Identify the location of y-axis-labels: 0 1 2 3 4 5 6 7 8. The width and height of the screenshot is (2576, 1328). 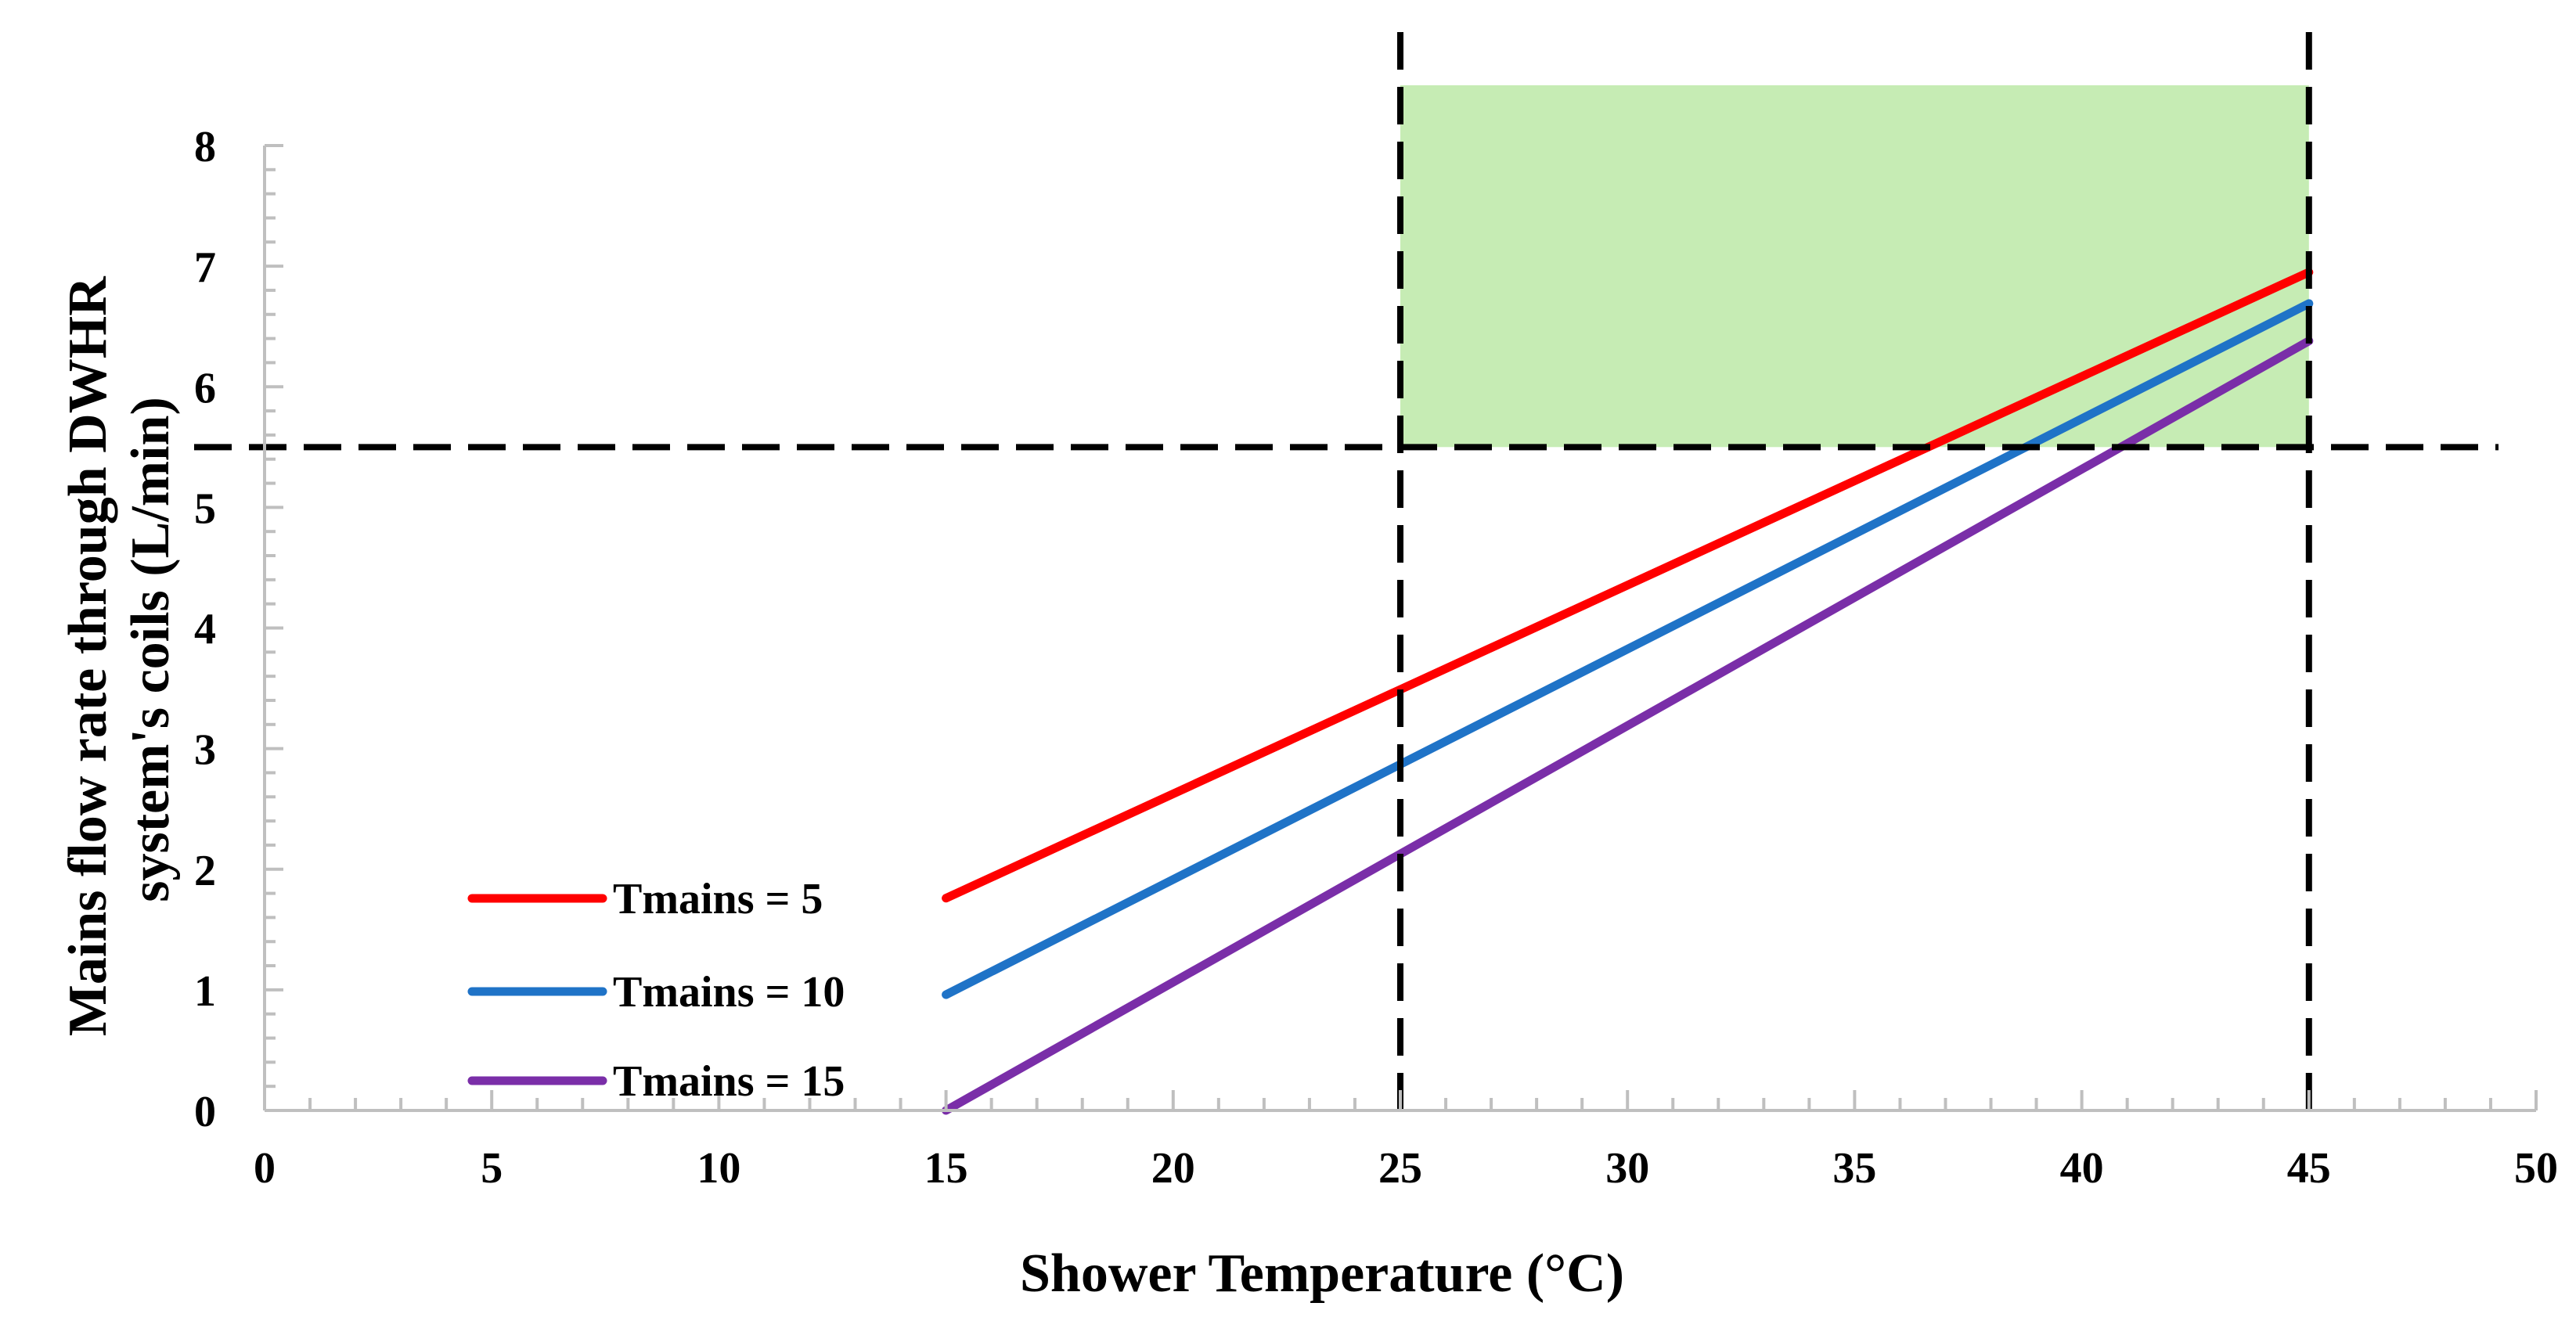
(205, 629).